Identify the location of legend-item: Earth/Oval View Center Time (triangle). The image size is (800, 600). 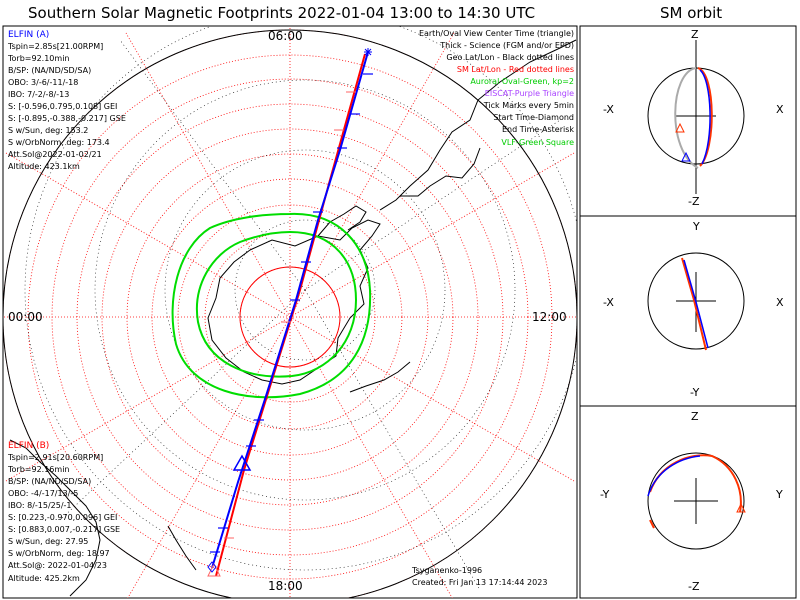
(496, 33).